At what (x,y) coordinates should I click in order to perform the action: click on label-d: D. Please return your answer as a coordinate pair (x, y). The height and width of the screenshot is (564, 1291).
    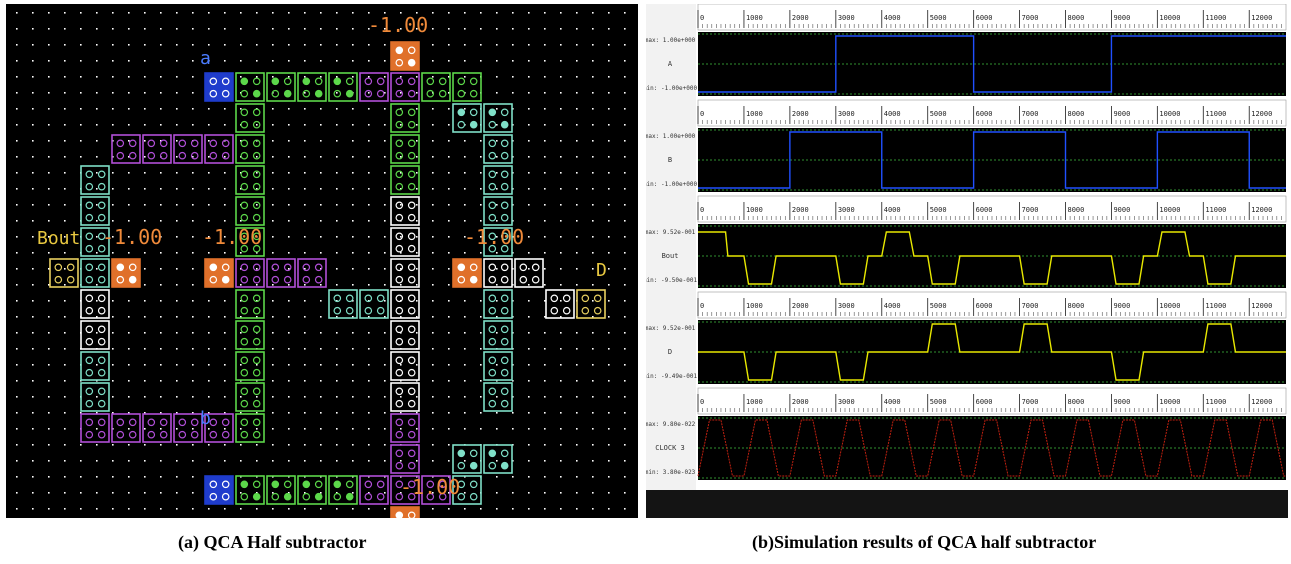
    Looking at the image, I should click on (601, 270).